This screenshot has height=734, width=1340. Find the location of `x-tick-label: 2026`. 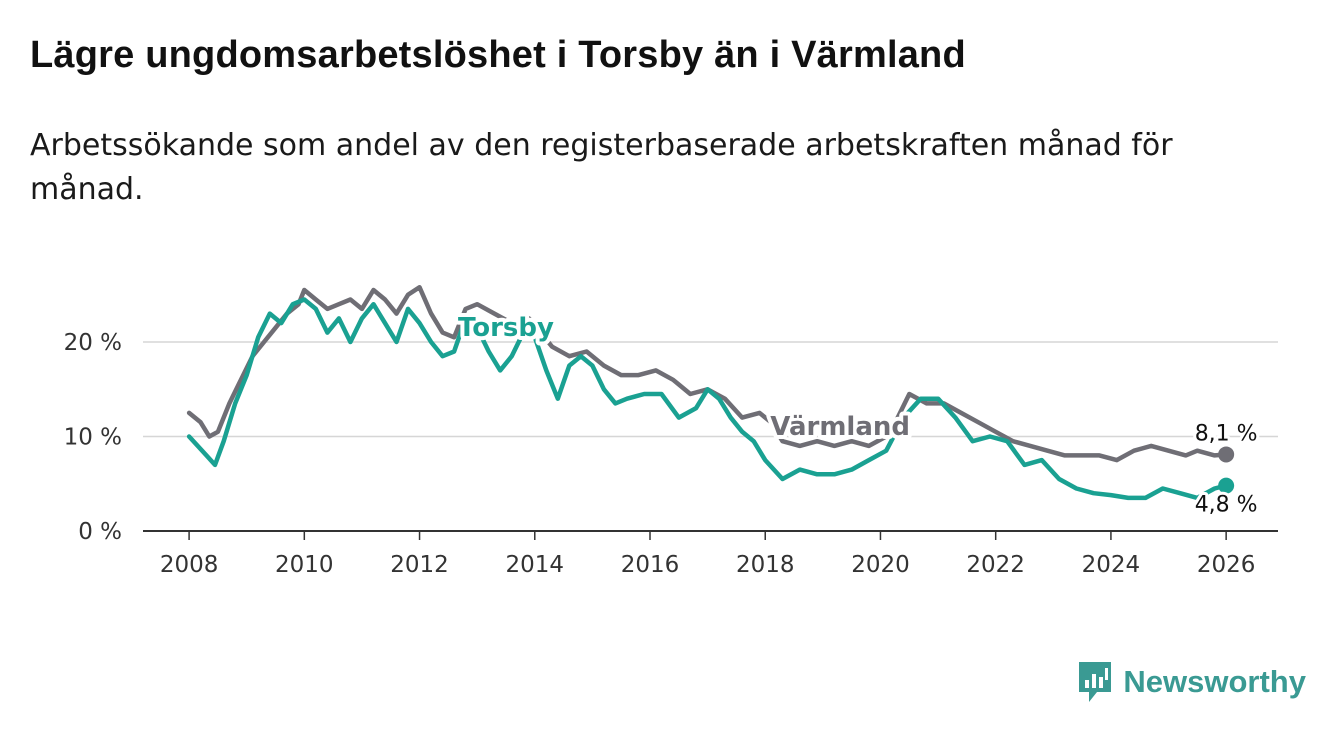

x-tick-label: 2026 is located at coordinates (1226, 565).